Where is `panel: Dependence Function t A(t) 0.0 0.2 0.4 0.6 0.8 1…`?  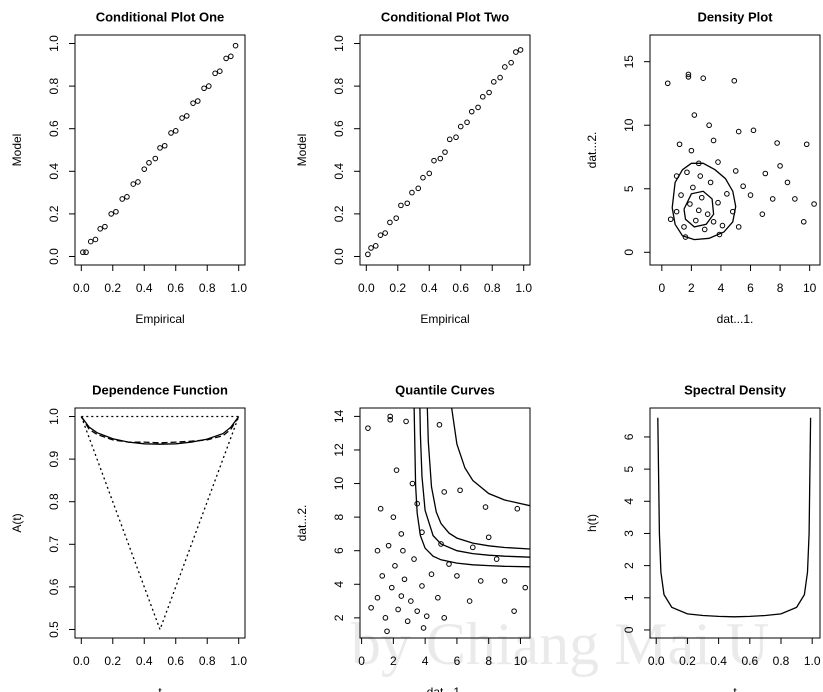
panel: Dependence Function t A(t) 0.0 0.2 0.4 0.6 0.8 1… is located at coordinates (128, 537).